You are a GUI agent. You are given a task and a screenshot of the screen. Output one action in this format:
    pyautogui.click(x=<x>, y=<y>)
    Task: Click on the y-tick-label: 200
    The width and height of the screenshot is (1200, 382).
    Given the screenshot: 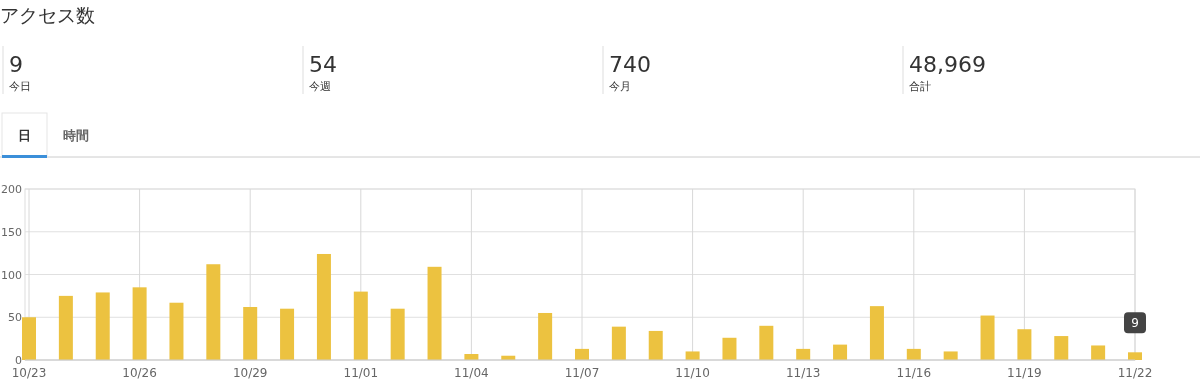 What is the action you would take?
    pyautogui.click(x=11, y=189)
    